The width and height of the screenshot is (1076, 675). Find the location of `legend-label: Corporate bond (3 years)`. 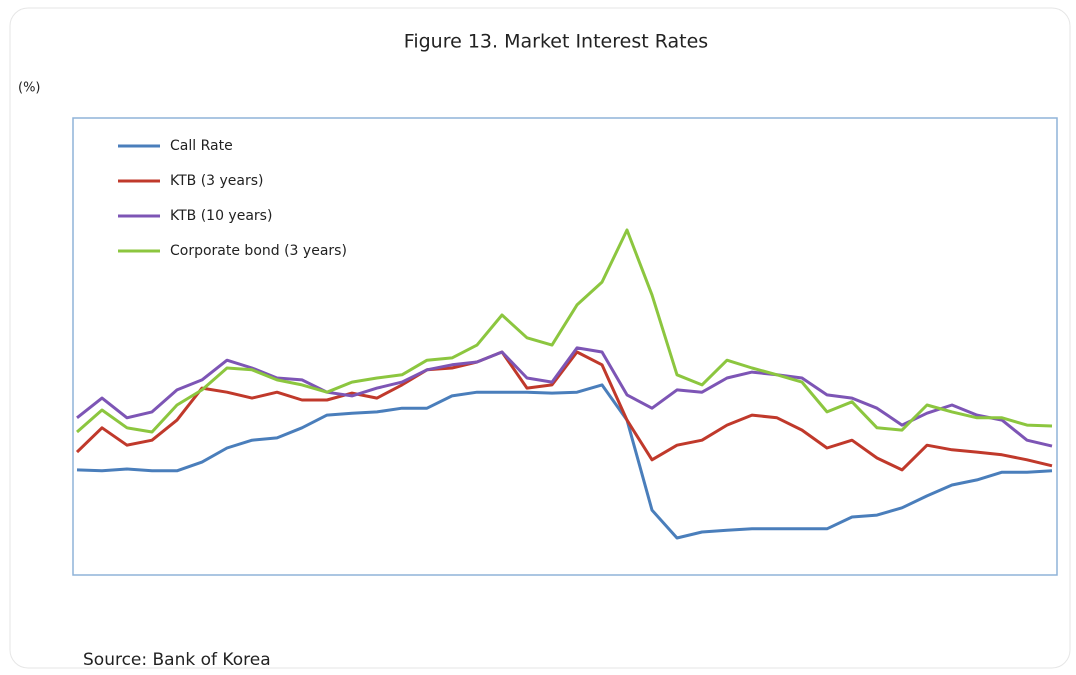

legend-label: Corporate bond (3 years) is located at coordinates (258, 251).